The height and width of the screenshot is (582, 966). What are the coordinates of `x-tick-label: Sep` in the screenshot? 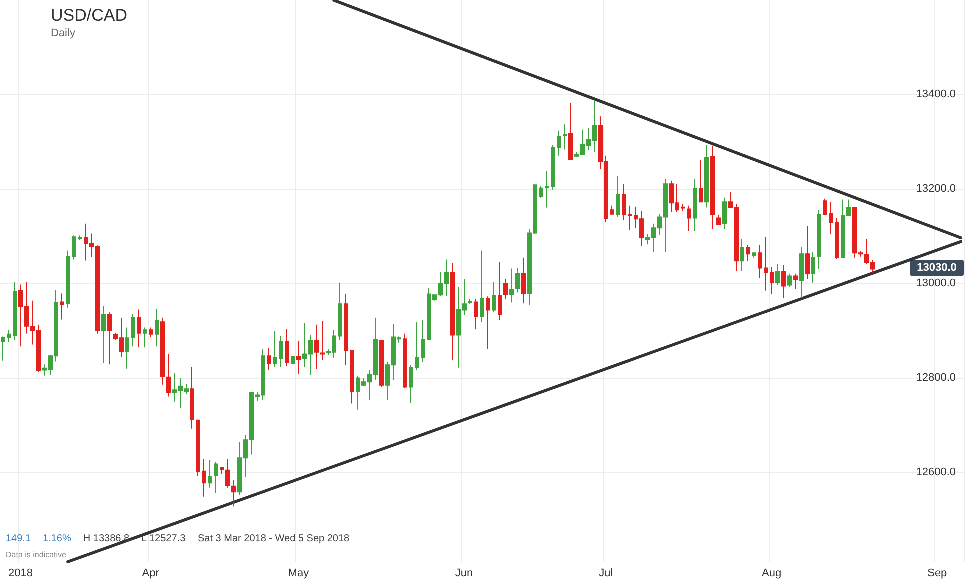 It's located at (938, 574).